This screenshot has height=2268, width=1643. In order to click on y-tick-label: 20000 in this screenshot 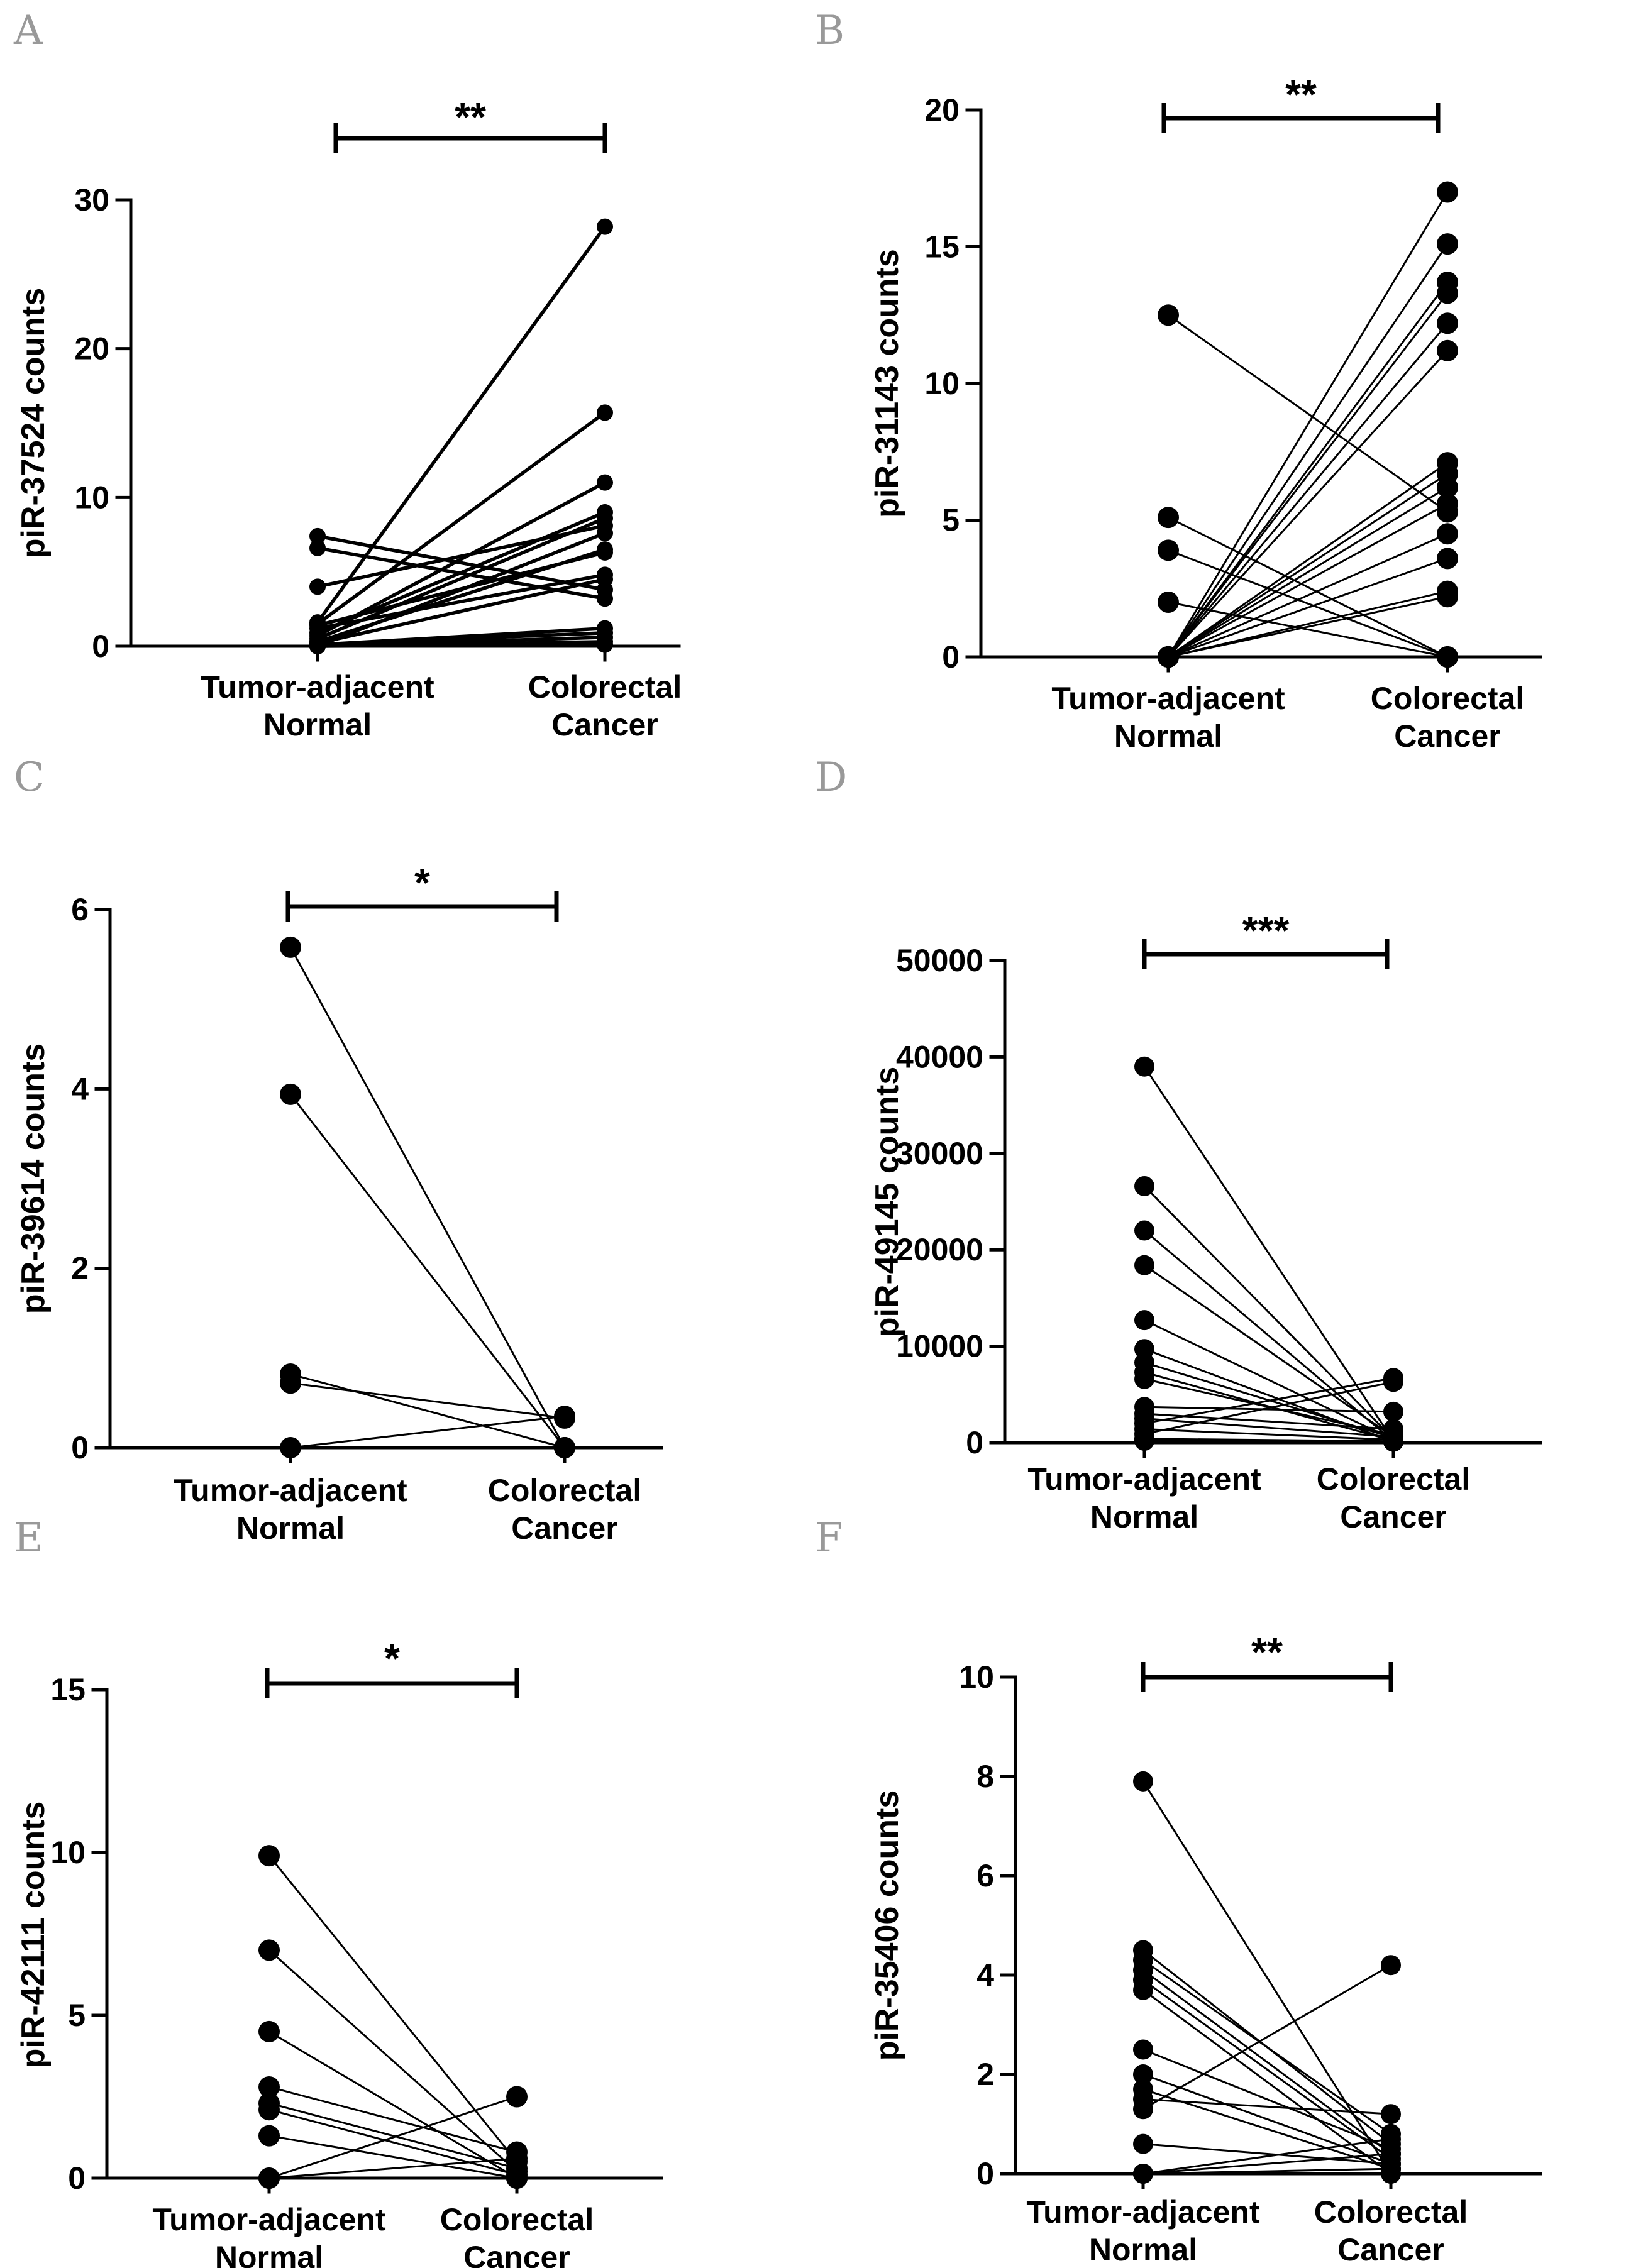, I will do `click(939, 1250)`.